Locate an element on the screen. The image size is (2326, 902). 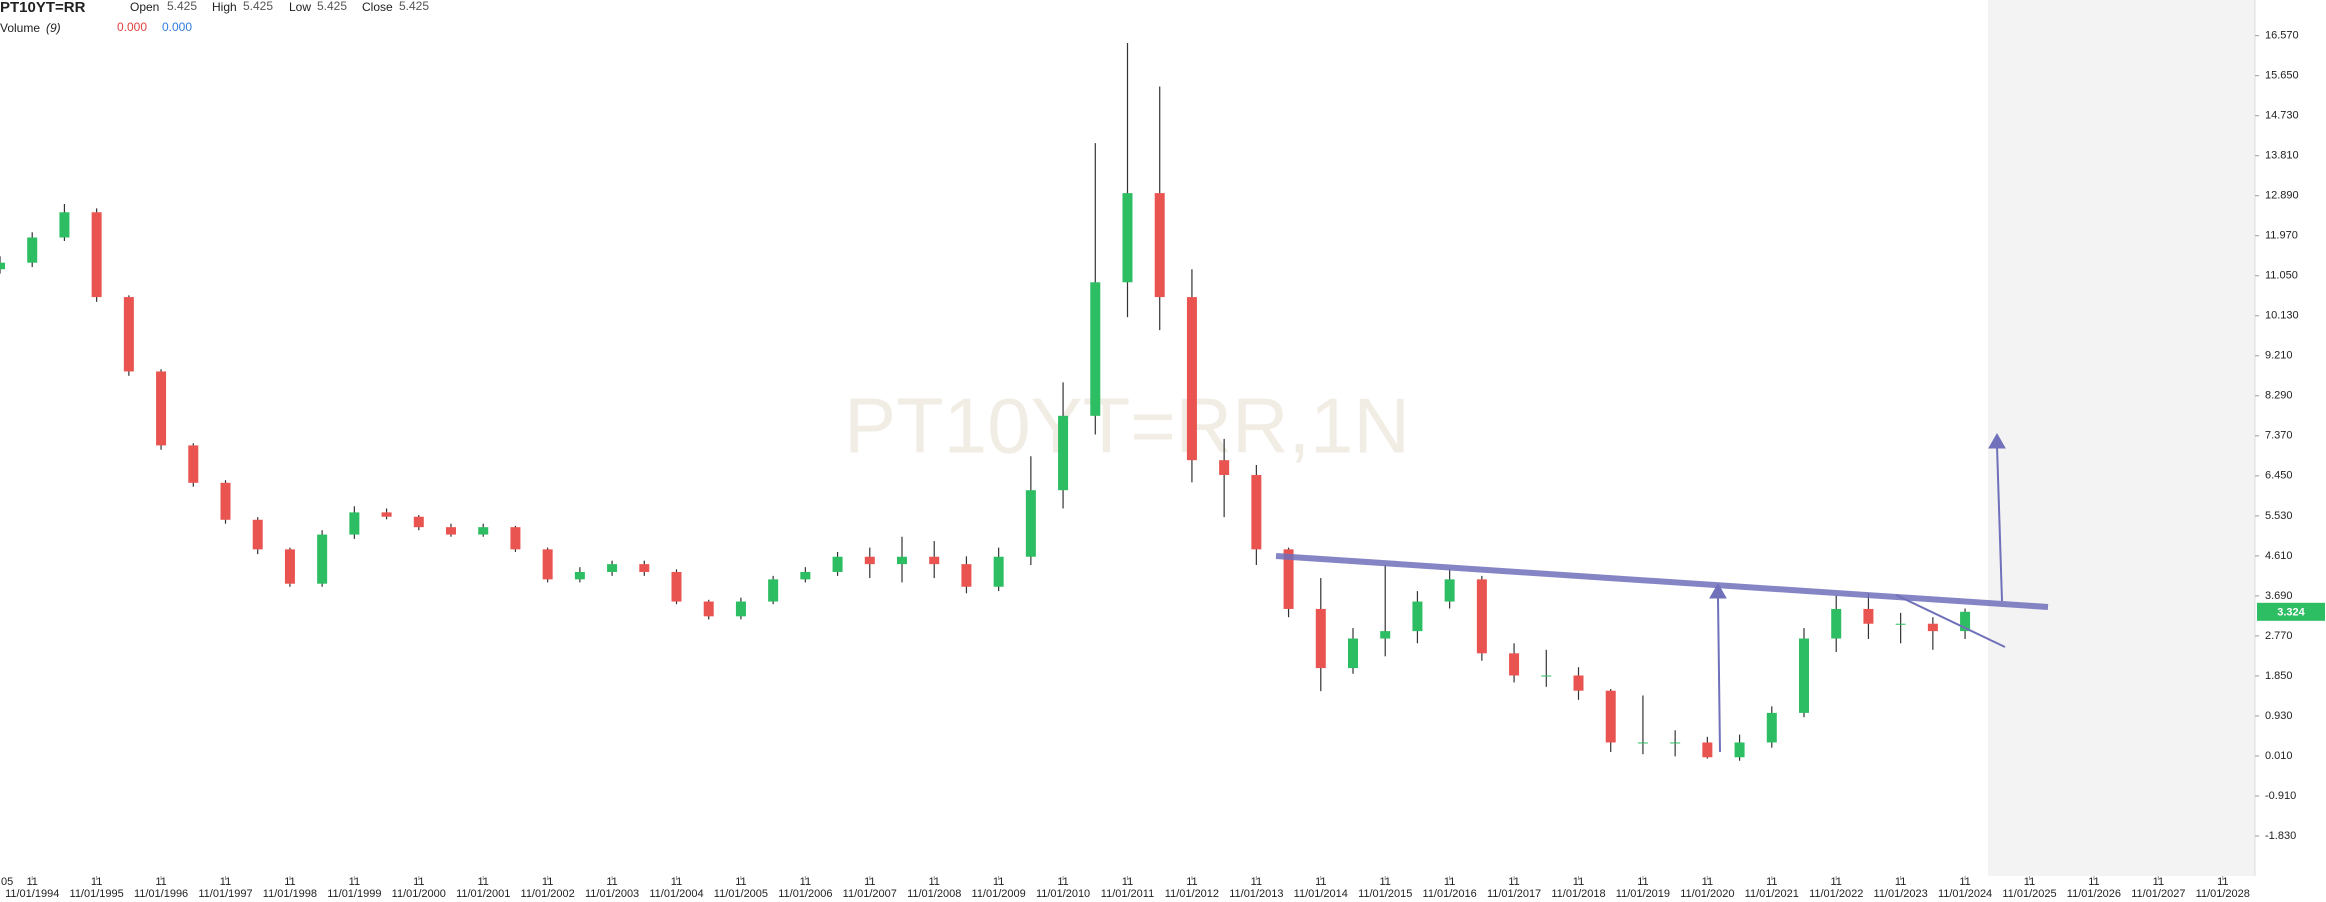
x-tick-label: 11/01/2013 is located at coordinates (1256, 894).